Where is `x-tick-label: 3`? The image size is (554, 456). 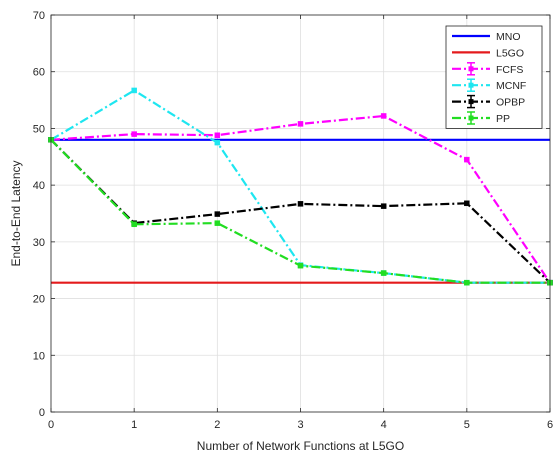 x-tick-label: 3 is located at coordinates (300, 425).